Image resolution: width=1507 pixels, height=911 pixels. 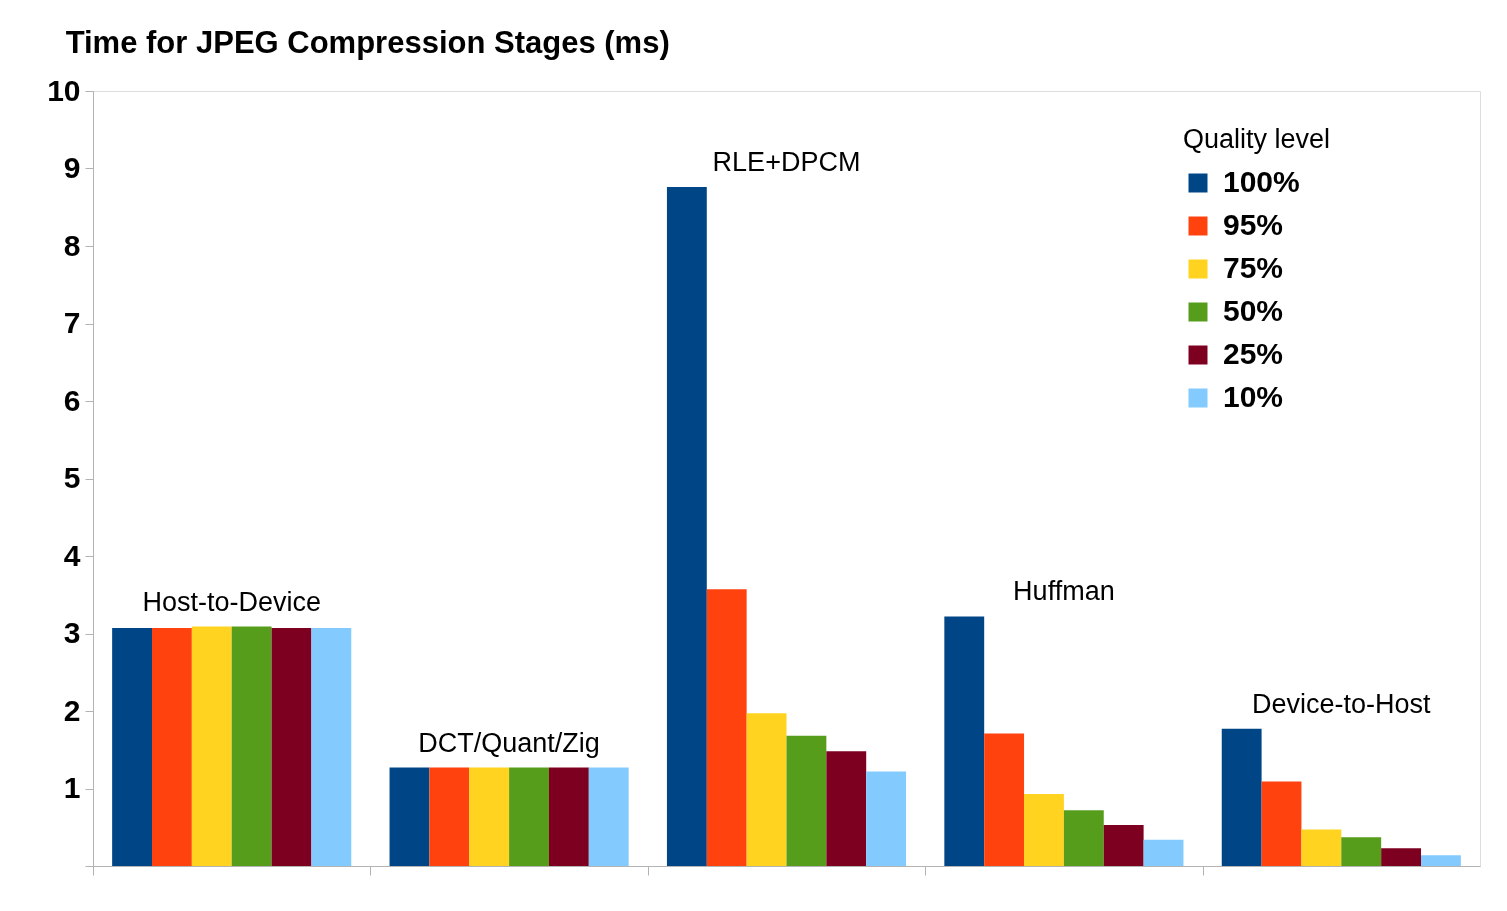 What do you see at coordinates (72, 555) in the screenshot?
I see `y-tick-label: 4` at bounding box center [72, 555].